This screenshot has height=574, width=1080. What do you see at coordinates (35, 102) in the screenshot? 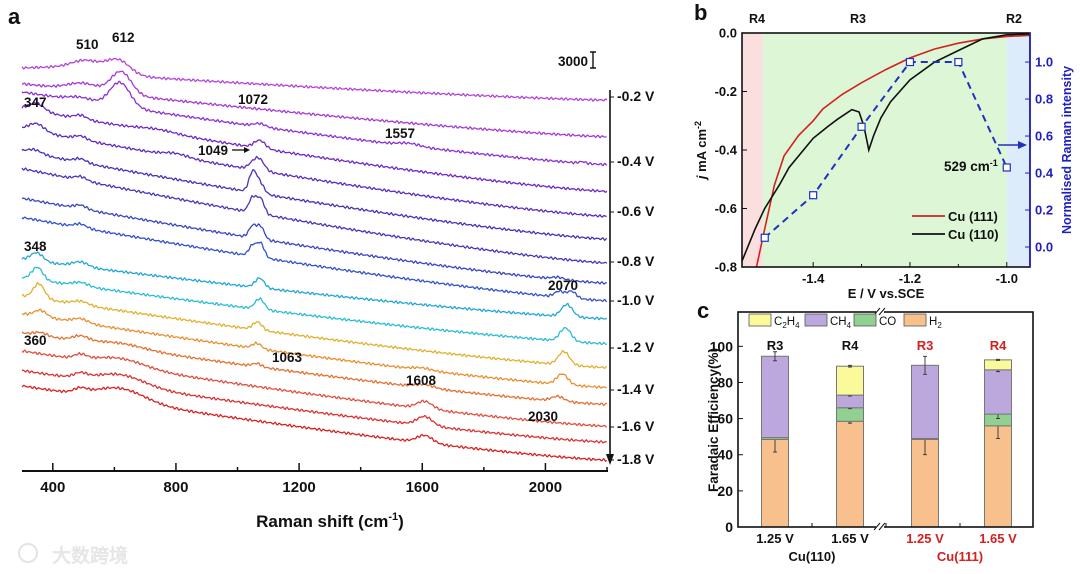
I see `peak-label: 347` at bounding box center [35, 102].